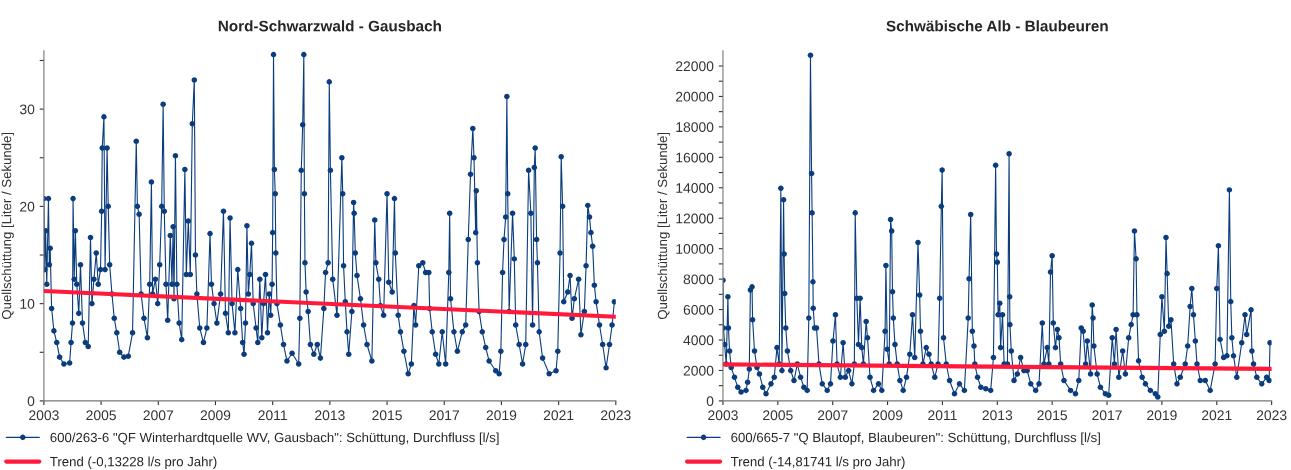 The height and width of the screenshot is (470, 1291). Describe the element at coordinates (695, 188) in the screenshot. I see `y-tick-label: 14000` at that location.